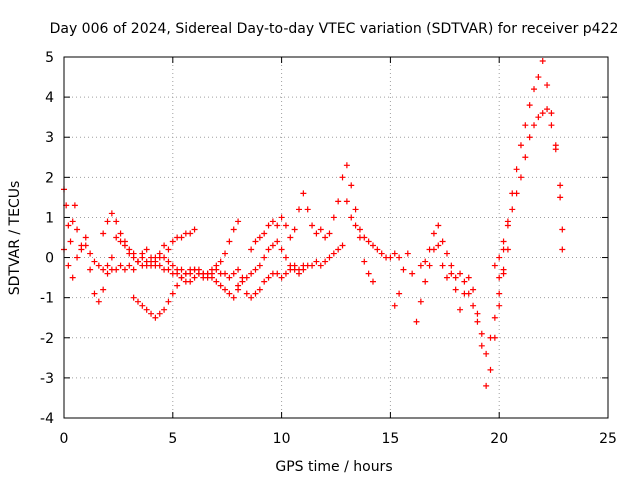 Image resolution: width=640 pixels, height=480 pixels. What do you see at coordinates (15, 238) in the screenshot?
I see `y-axis-label: SDTVAR / TECUs` at bounding box center [15, 238].